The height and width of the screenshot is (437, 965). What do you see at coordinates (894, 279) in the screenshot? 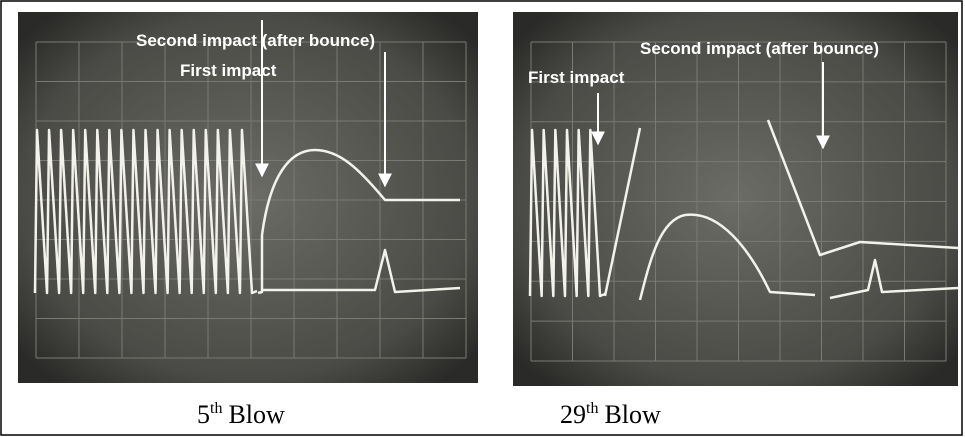
I see `trace-right-lower` at bounding box center [894, 279].